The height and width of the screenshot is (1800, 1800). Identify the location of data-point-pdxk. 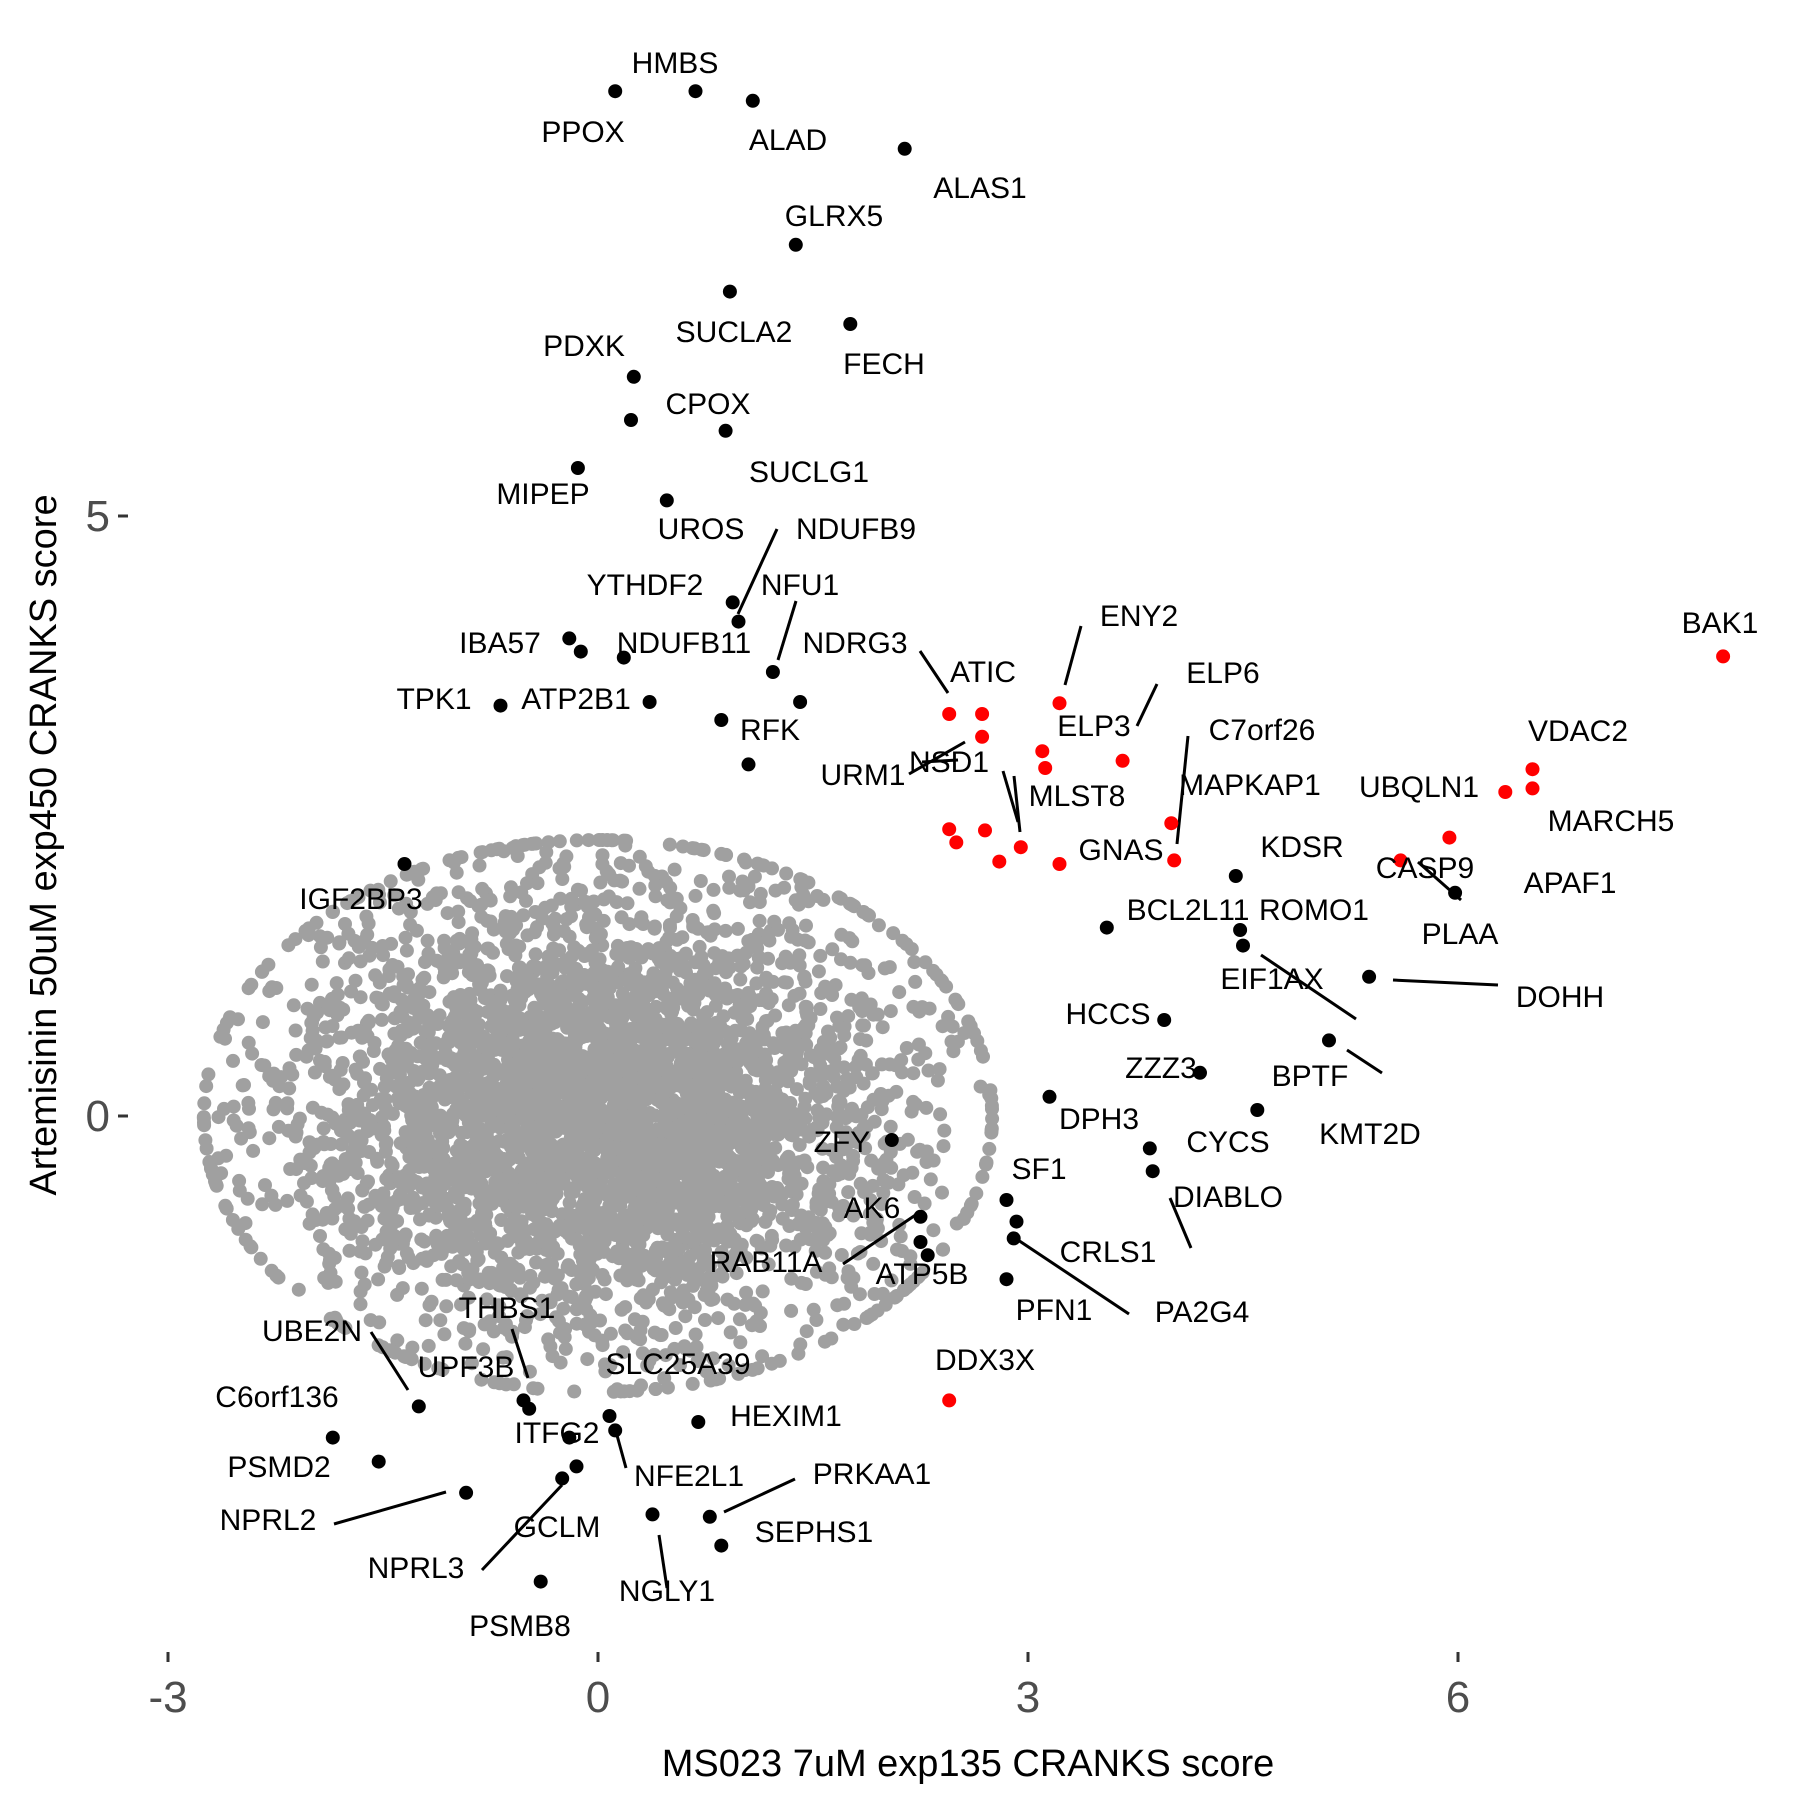
(633, 376).